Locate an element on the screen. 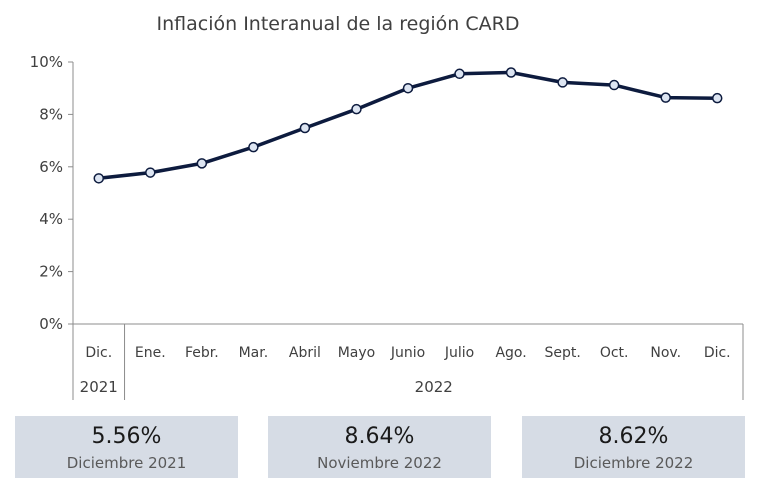 This screenshot has height=498, width=768. y-tick-label: 8% is located at coordinates (51, 114).